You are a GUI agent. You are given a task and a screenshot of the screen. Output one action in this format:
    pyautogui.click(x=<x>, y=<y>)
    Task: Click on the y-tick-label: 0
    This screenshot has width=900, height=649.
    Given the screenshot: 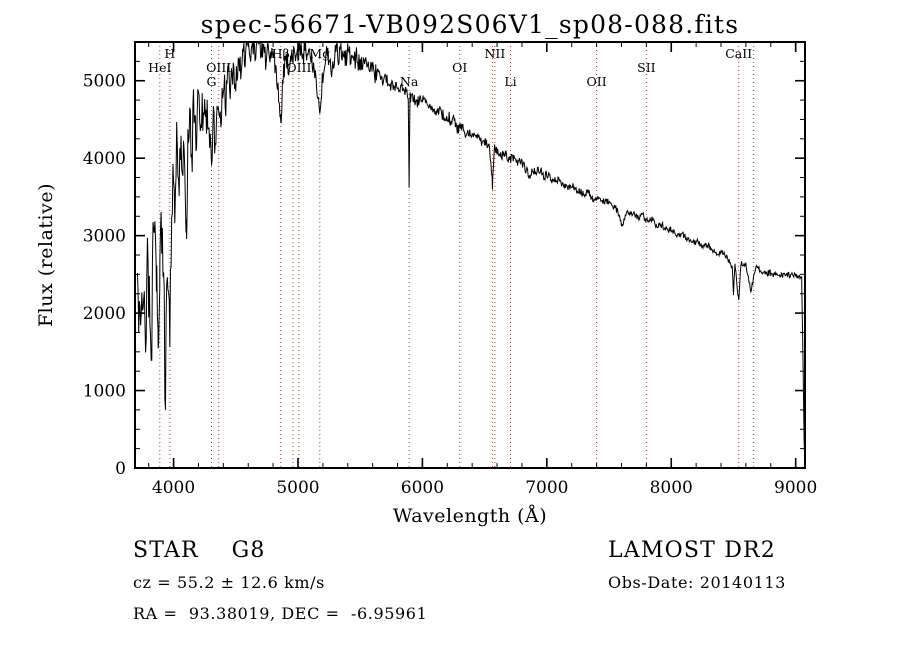 What is the action you would take?
    pyautogui.click(x=120, y=469)
    